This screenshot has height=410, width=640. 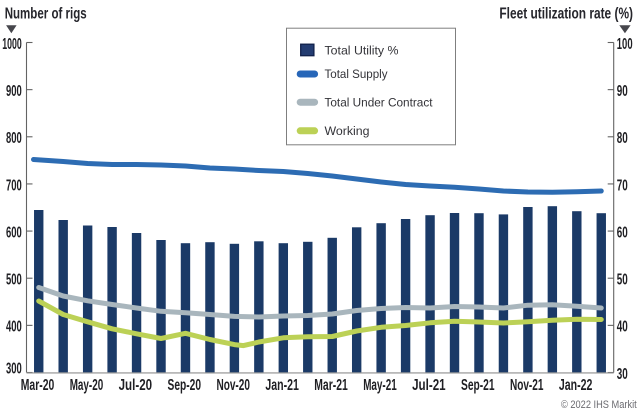 I want to click on svg-text: 800, so click(x=14, y=138).